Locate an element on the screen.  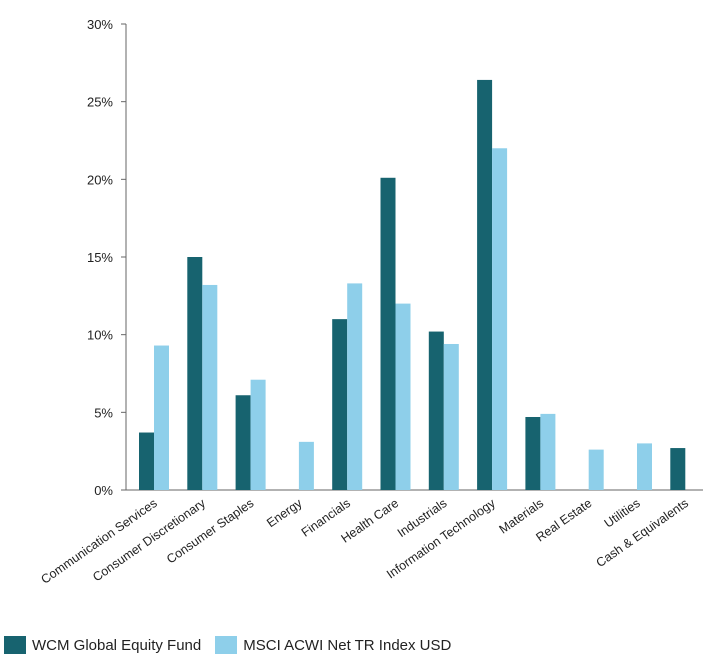
legend-item-index: MSCI ACWI Net TR Index USD is located at coordinates (333, 645).